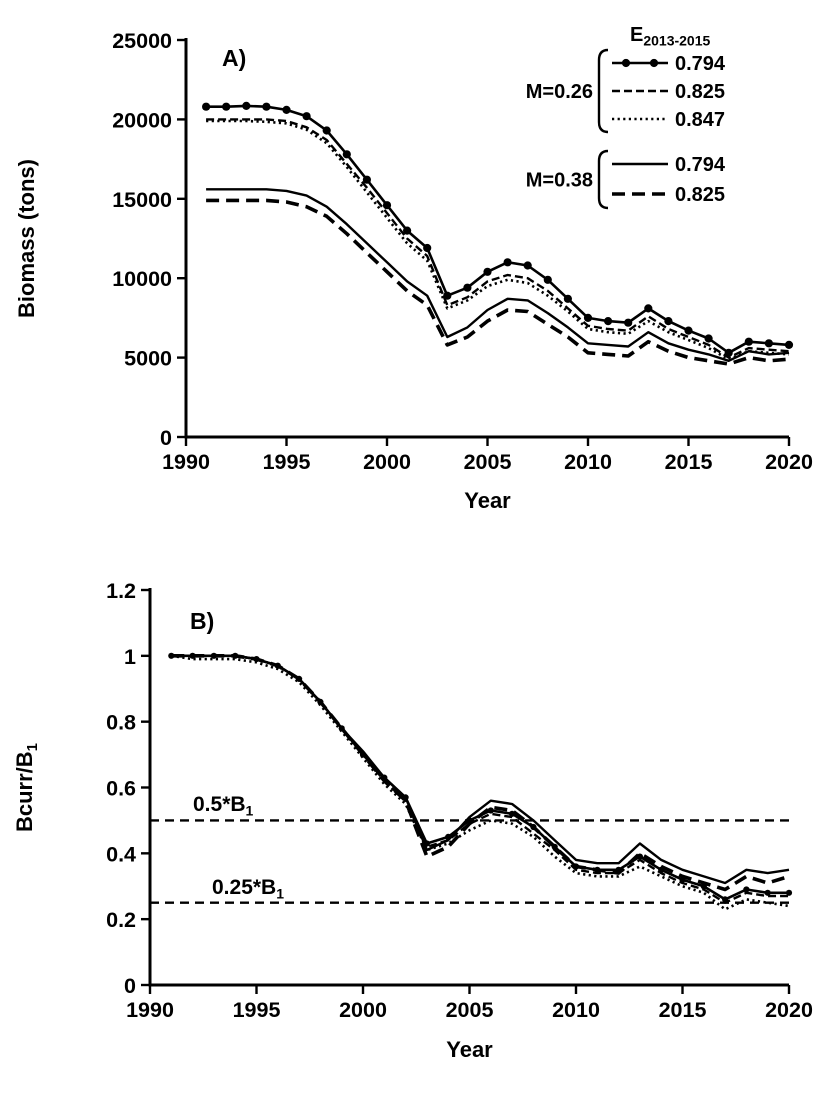  Describe the element at coordinates (670, 36) in the screenshot. I see `legend-header: E2013-2015` at that location.